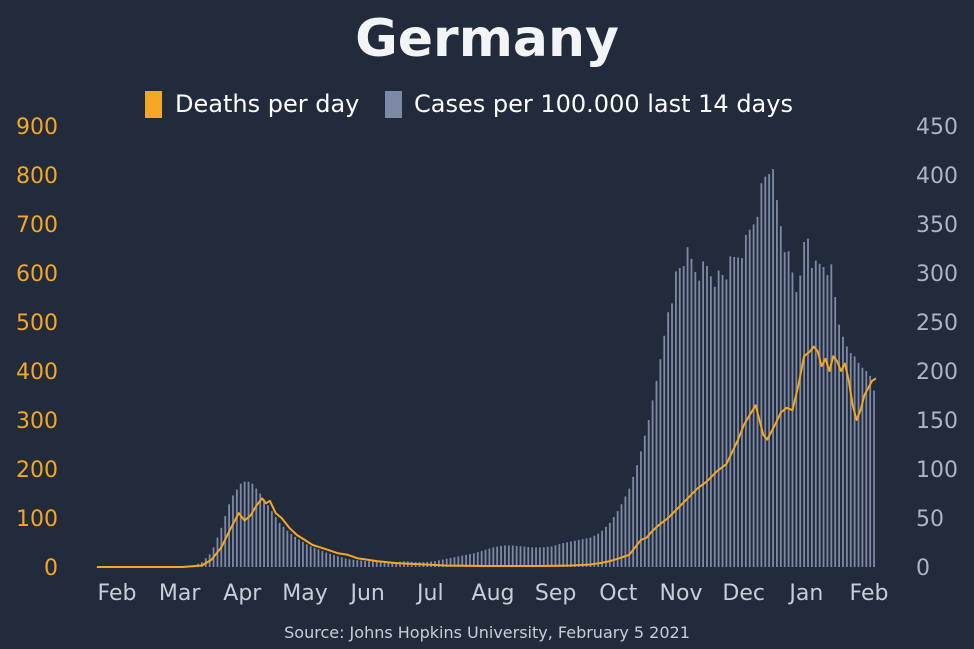 The height and width of the screenshot is (649, 974). Describe the element at coordinates (51, 568) in the screenshot. I see `y-left-tick-label: 0` at that location.